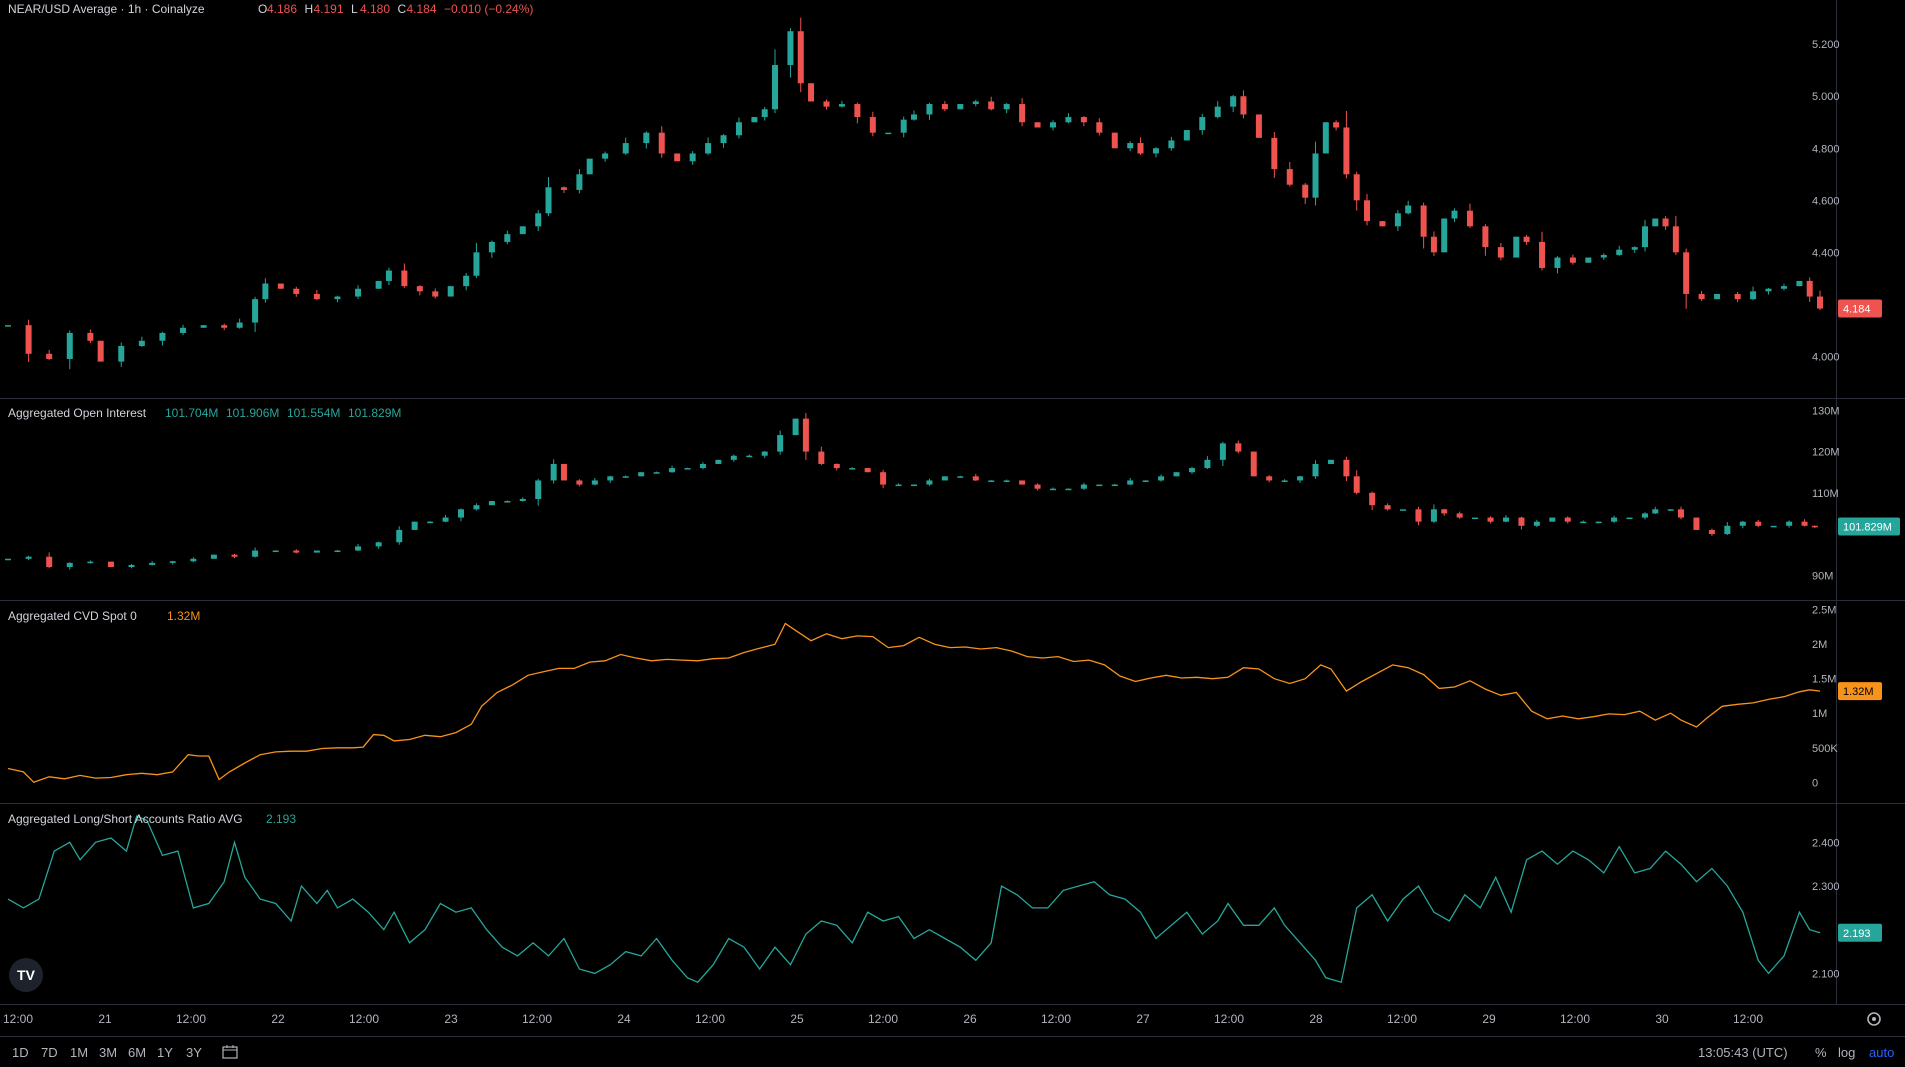 The image size is (1905, 1067). Describe the element at coordinates (1847, 1052) in the screenshot. I see `log-scale-toggle: log` at that location.